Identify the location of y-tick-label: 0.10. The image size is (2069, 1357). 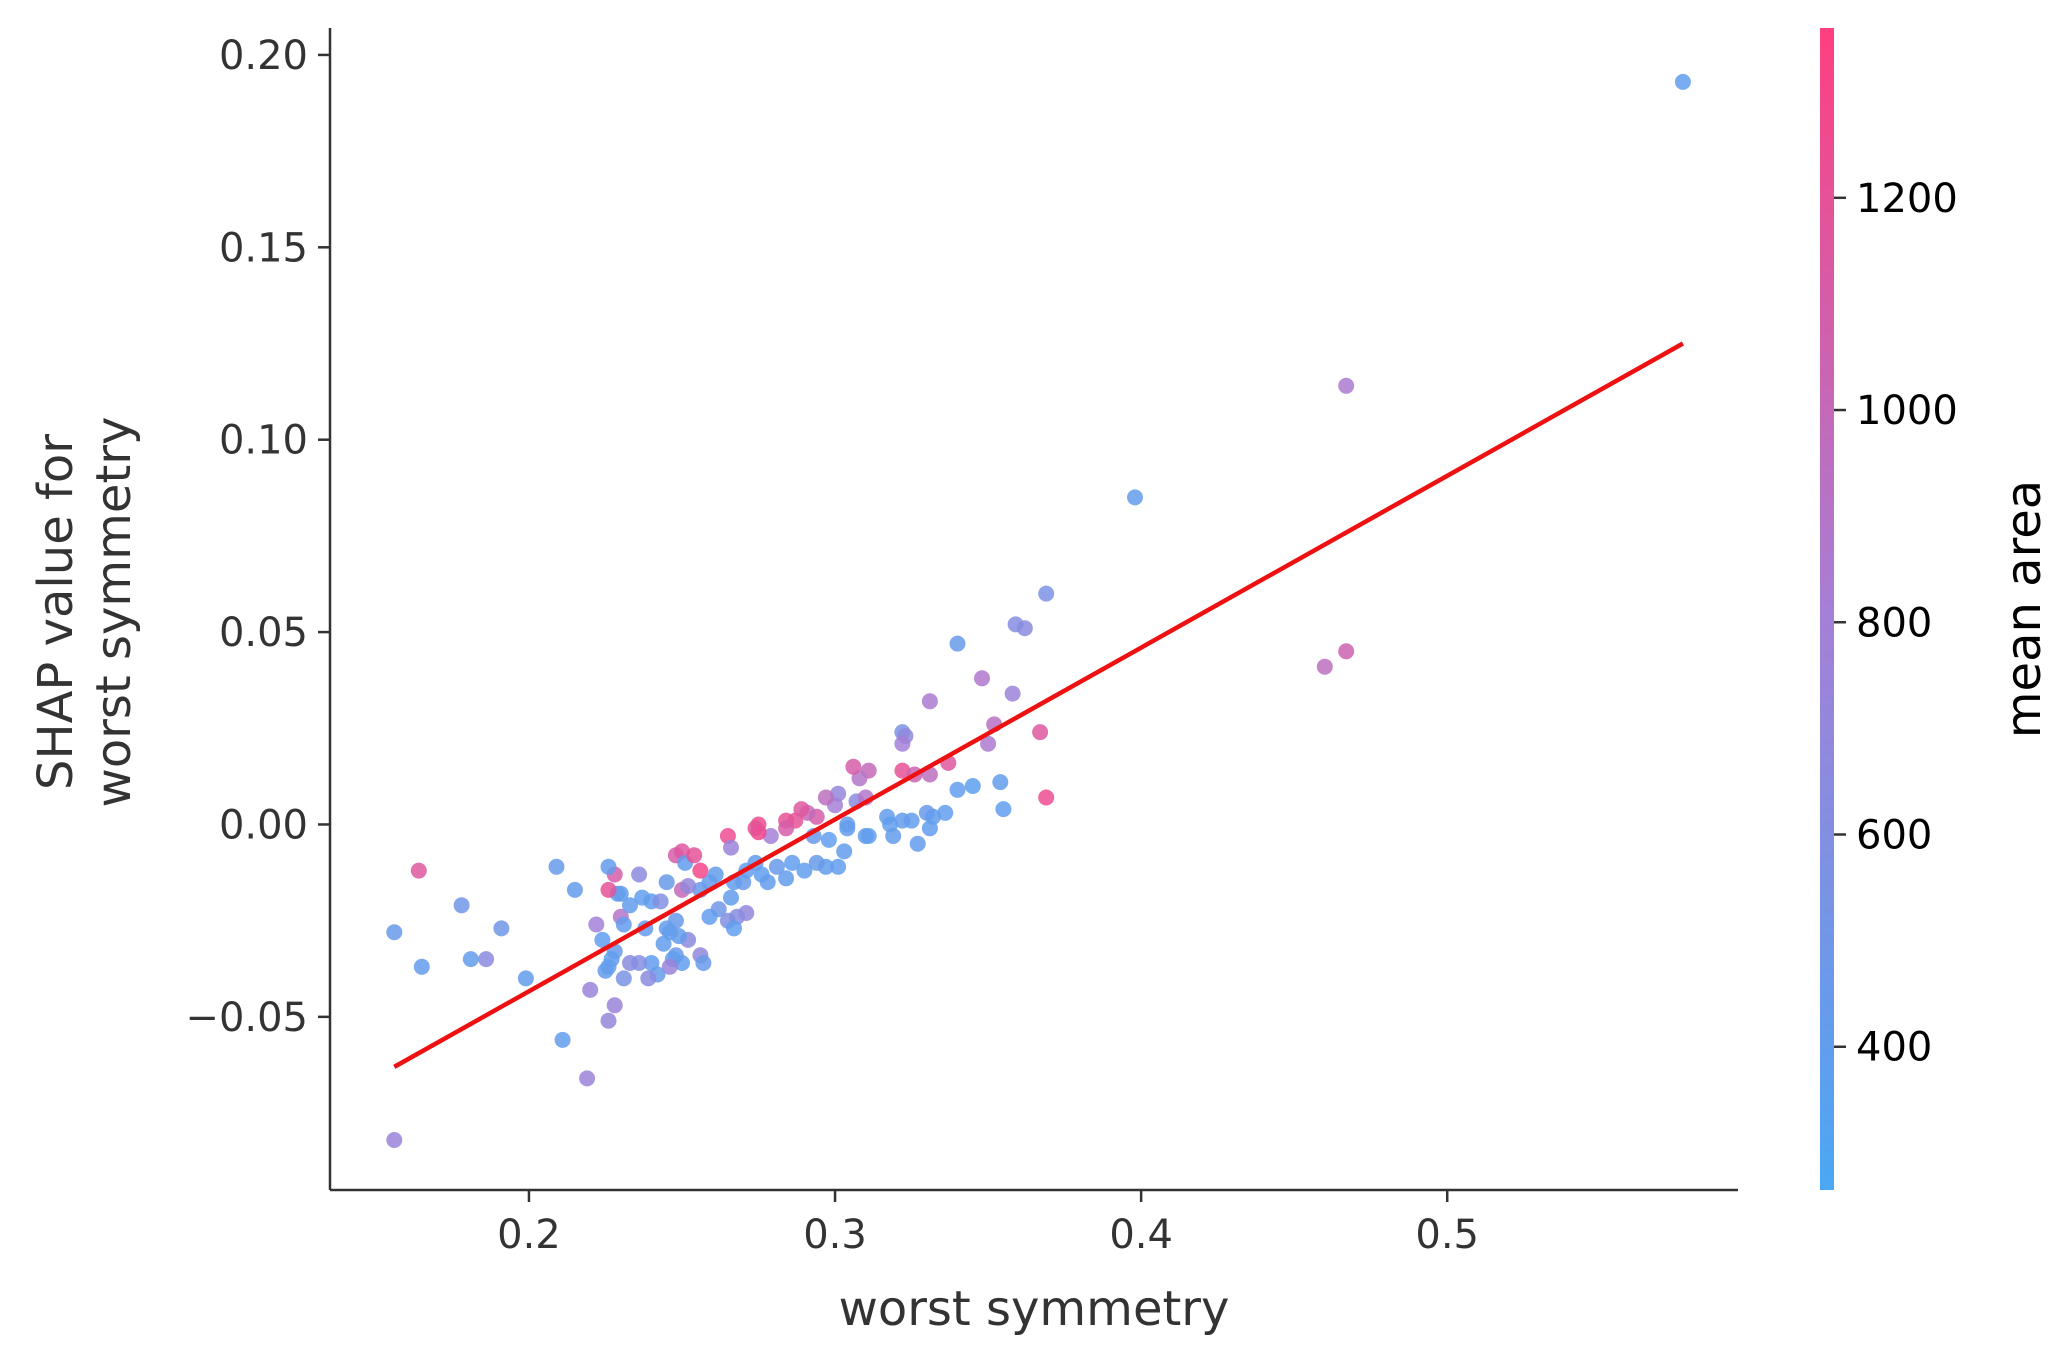
(263, 441).